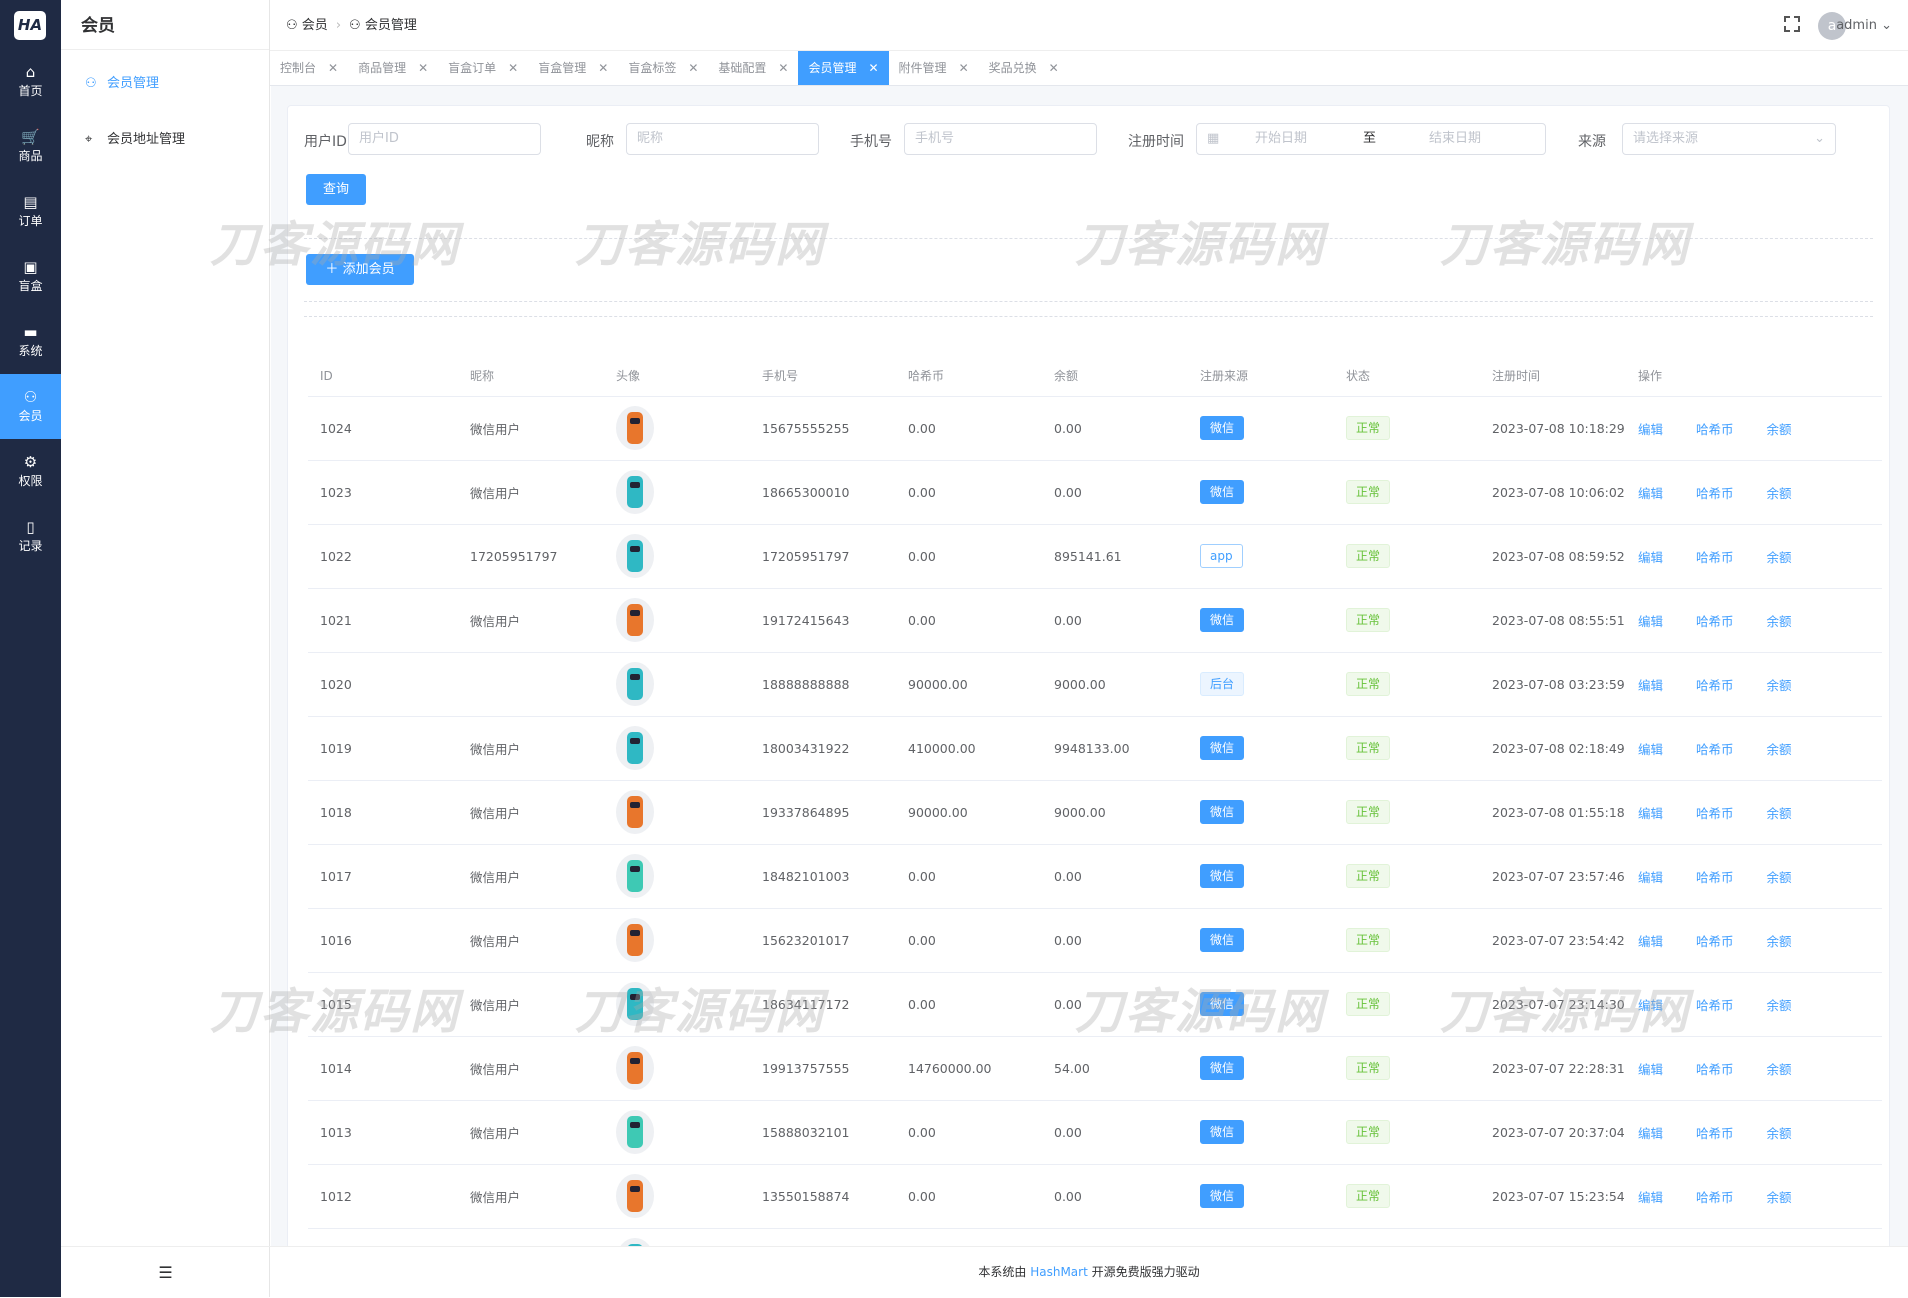 This screenshot has width=1908, height=1298. What do you see at coordinates (1281, 138) in the screenshot?
I see `start-date-input: 开始日期` at bounding box center [1281, 138].